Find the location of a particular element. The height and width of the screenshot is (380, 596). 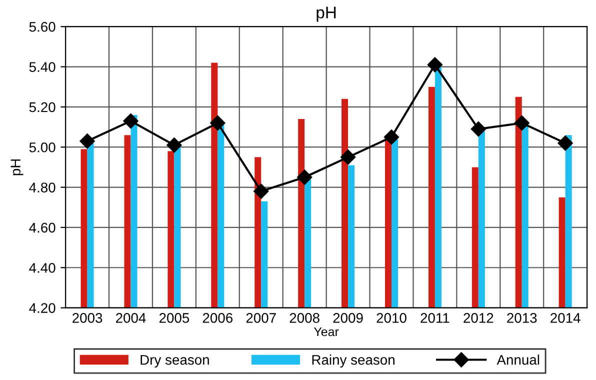

x-tick-label: 2013 is located at coordinates (522, 318).